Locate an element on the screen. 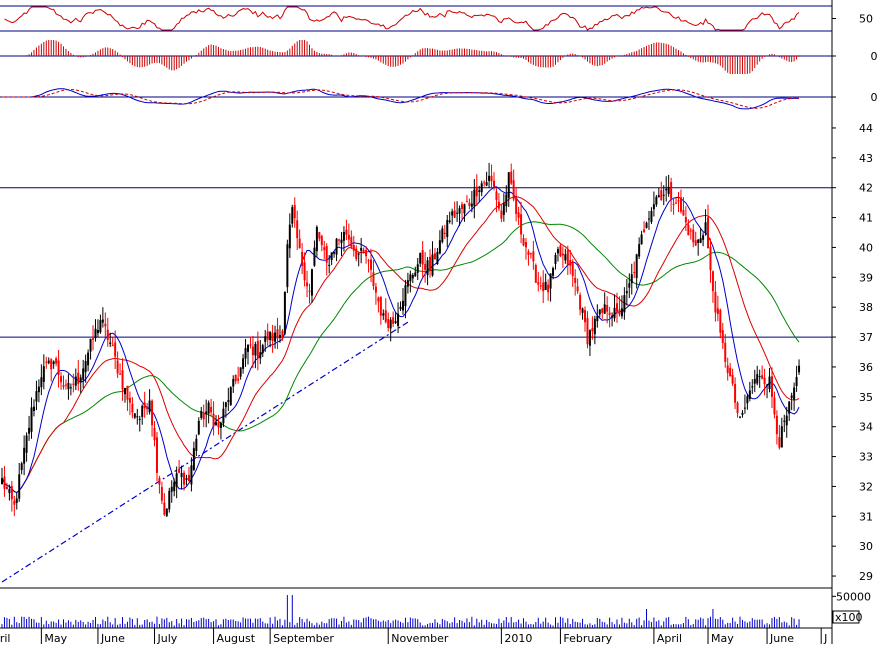  month-label: April is located at coordinates (669, 638).